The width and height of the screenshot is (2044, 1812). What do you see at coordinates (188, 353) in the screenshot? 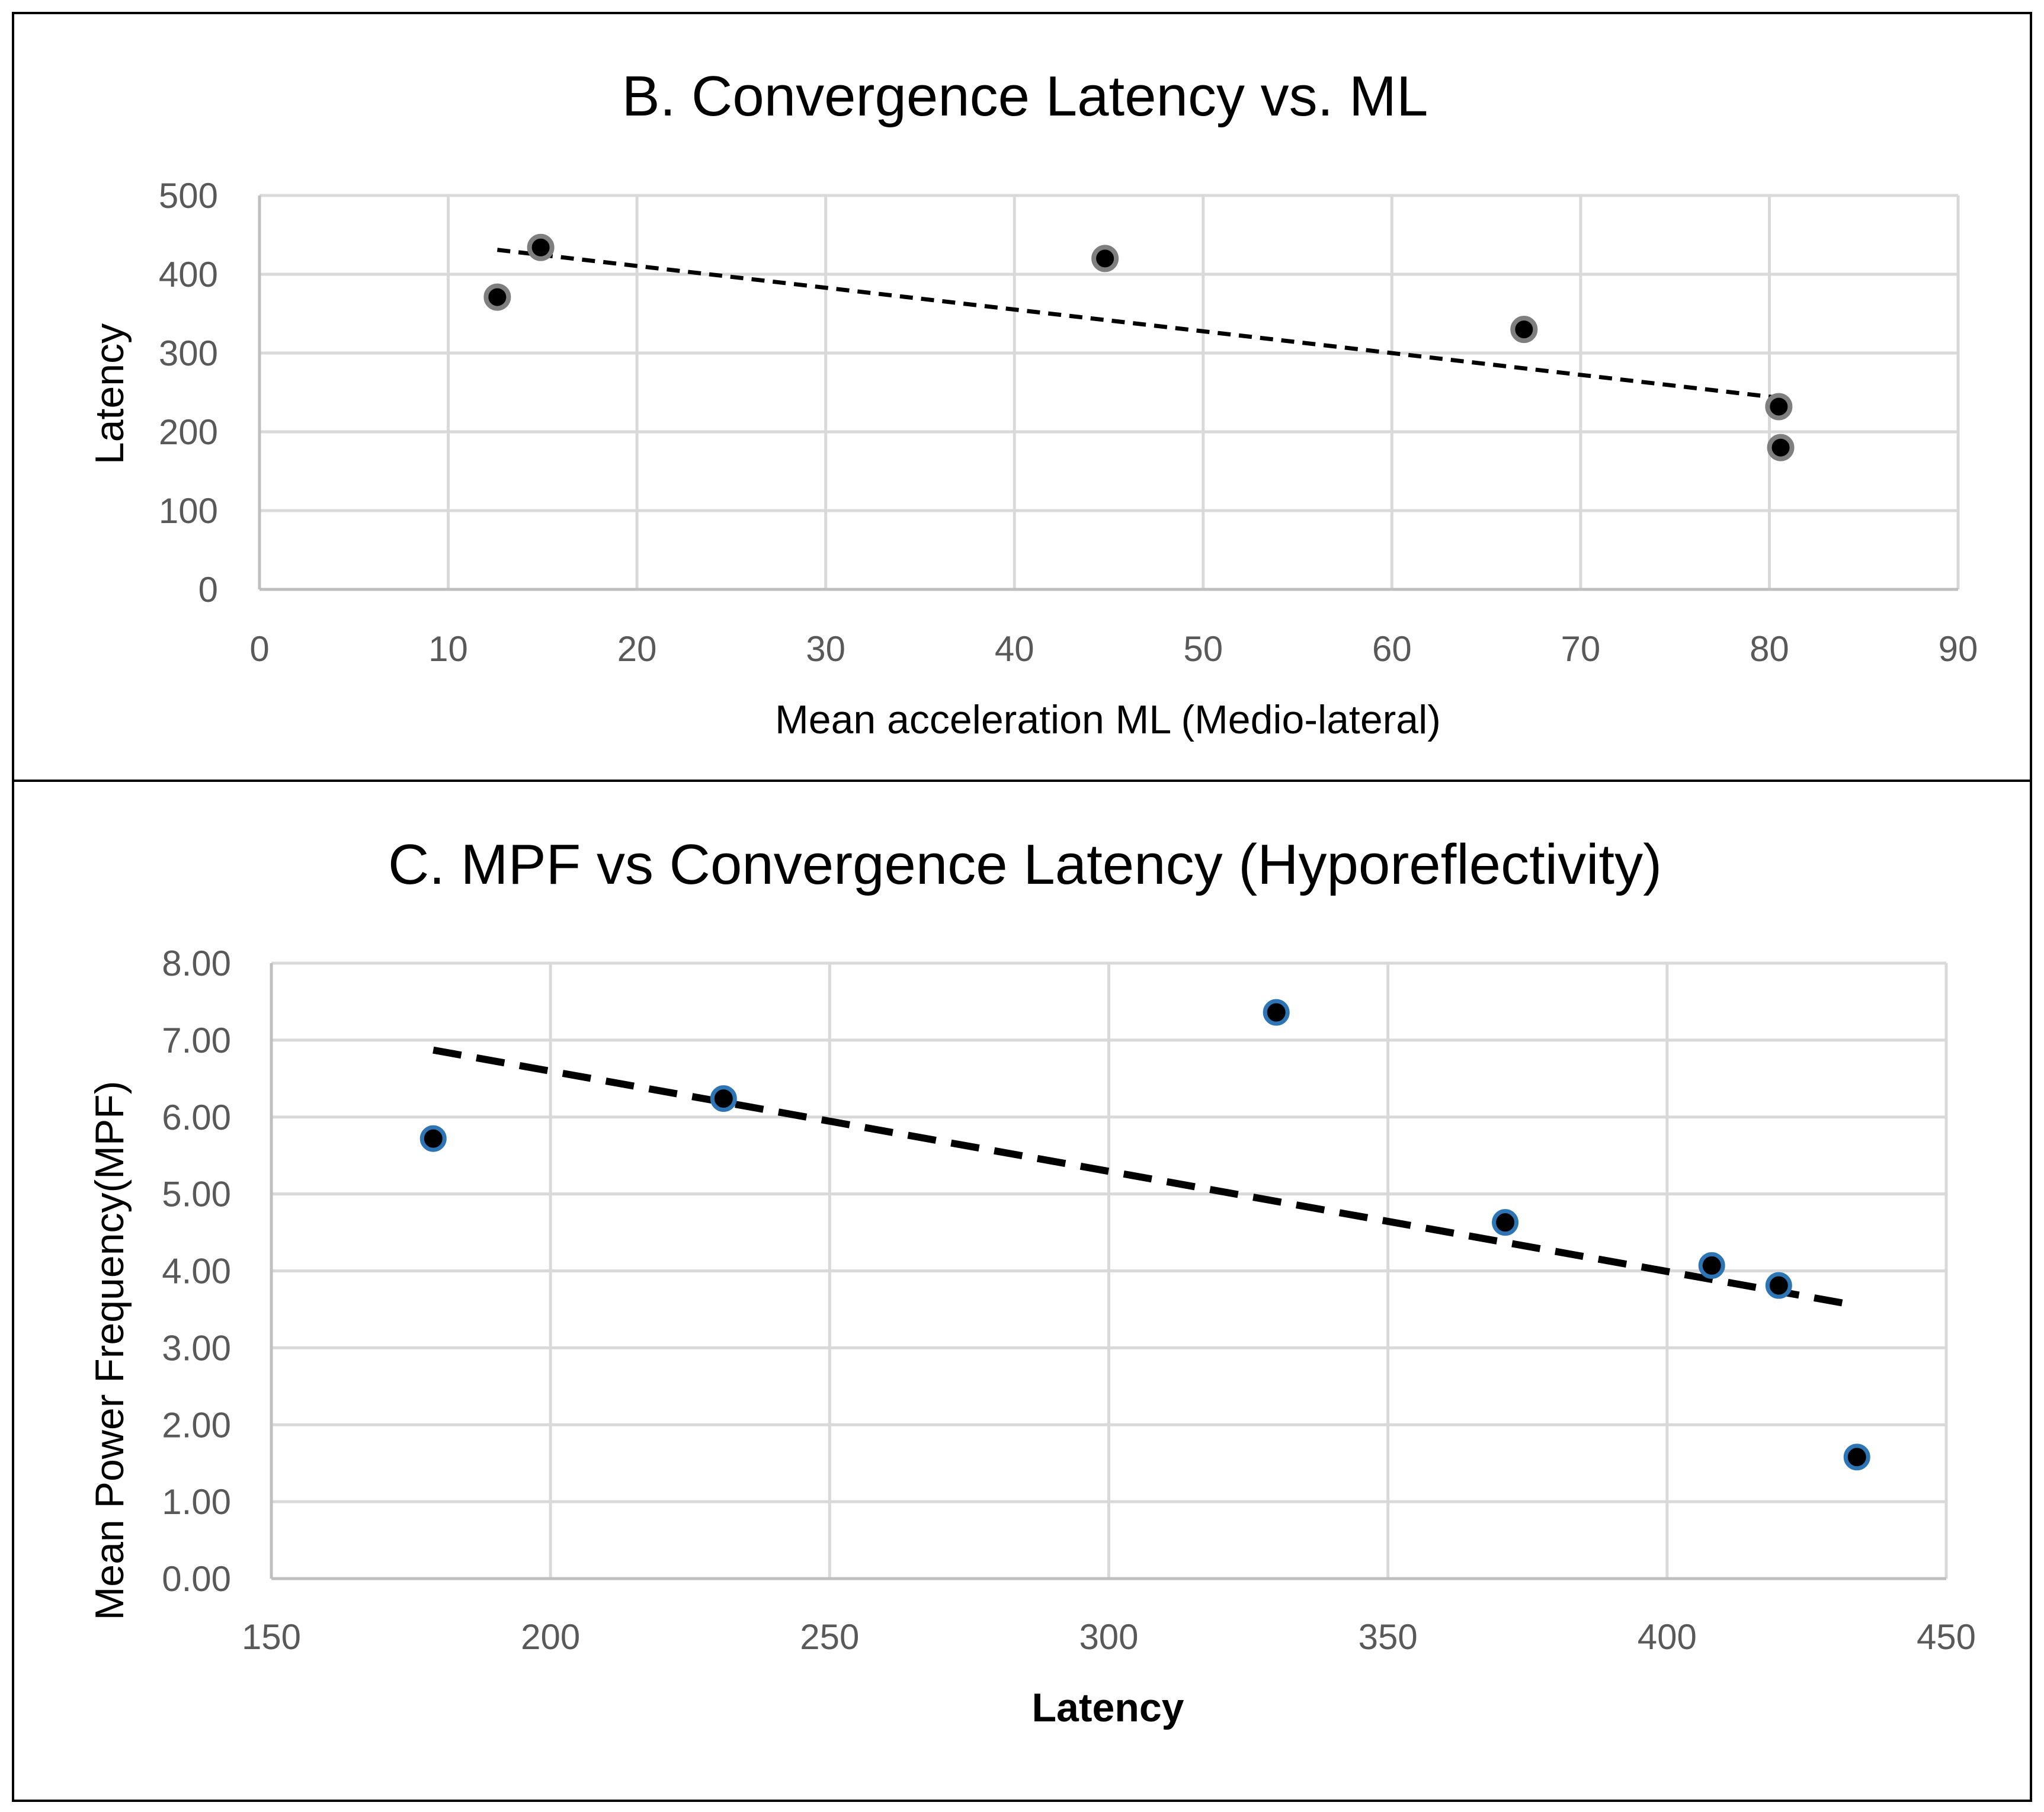
I see `panel-b-y-tick-300: 300` at bounding box center [188, 353].